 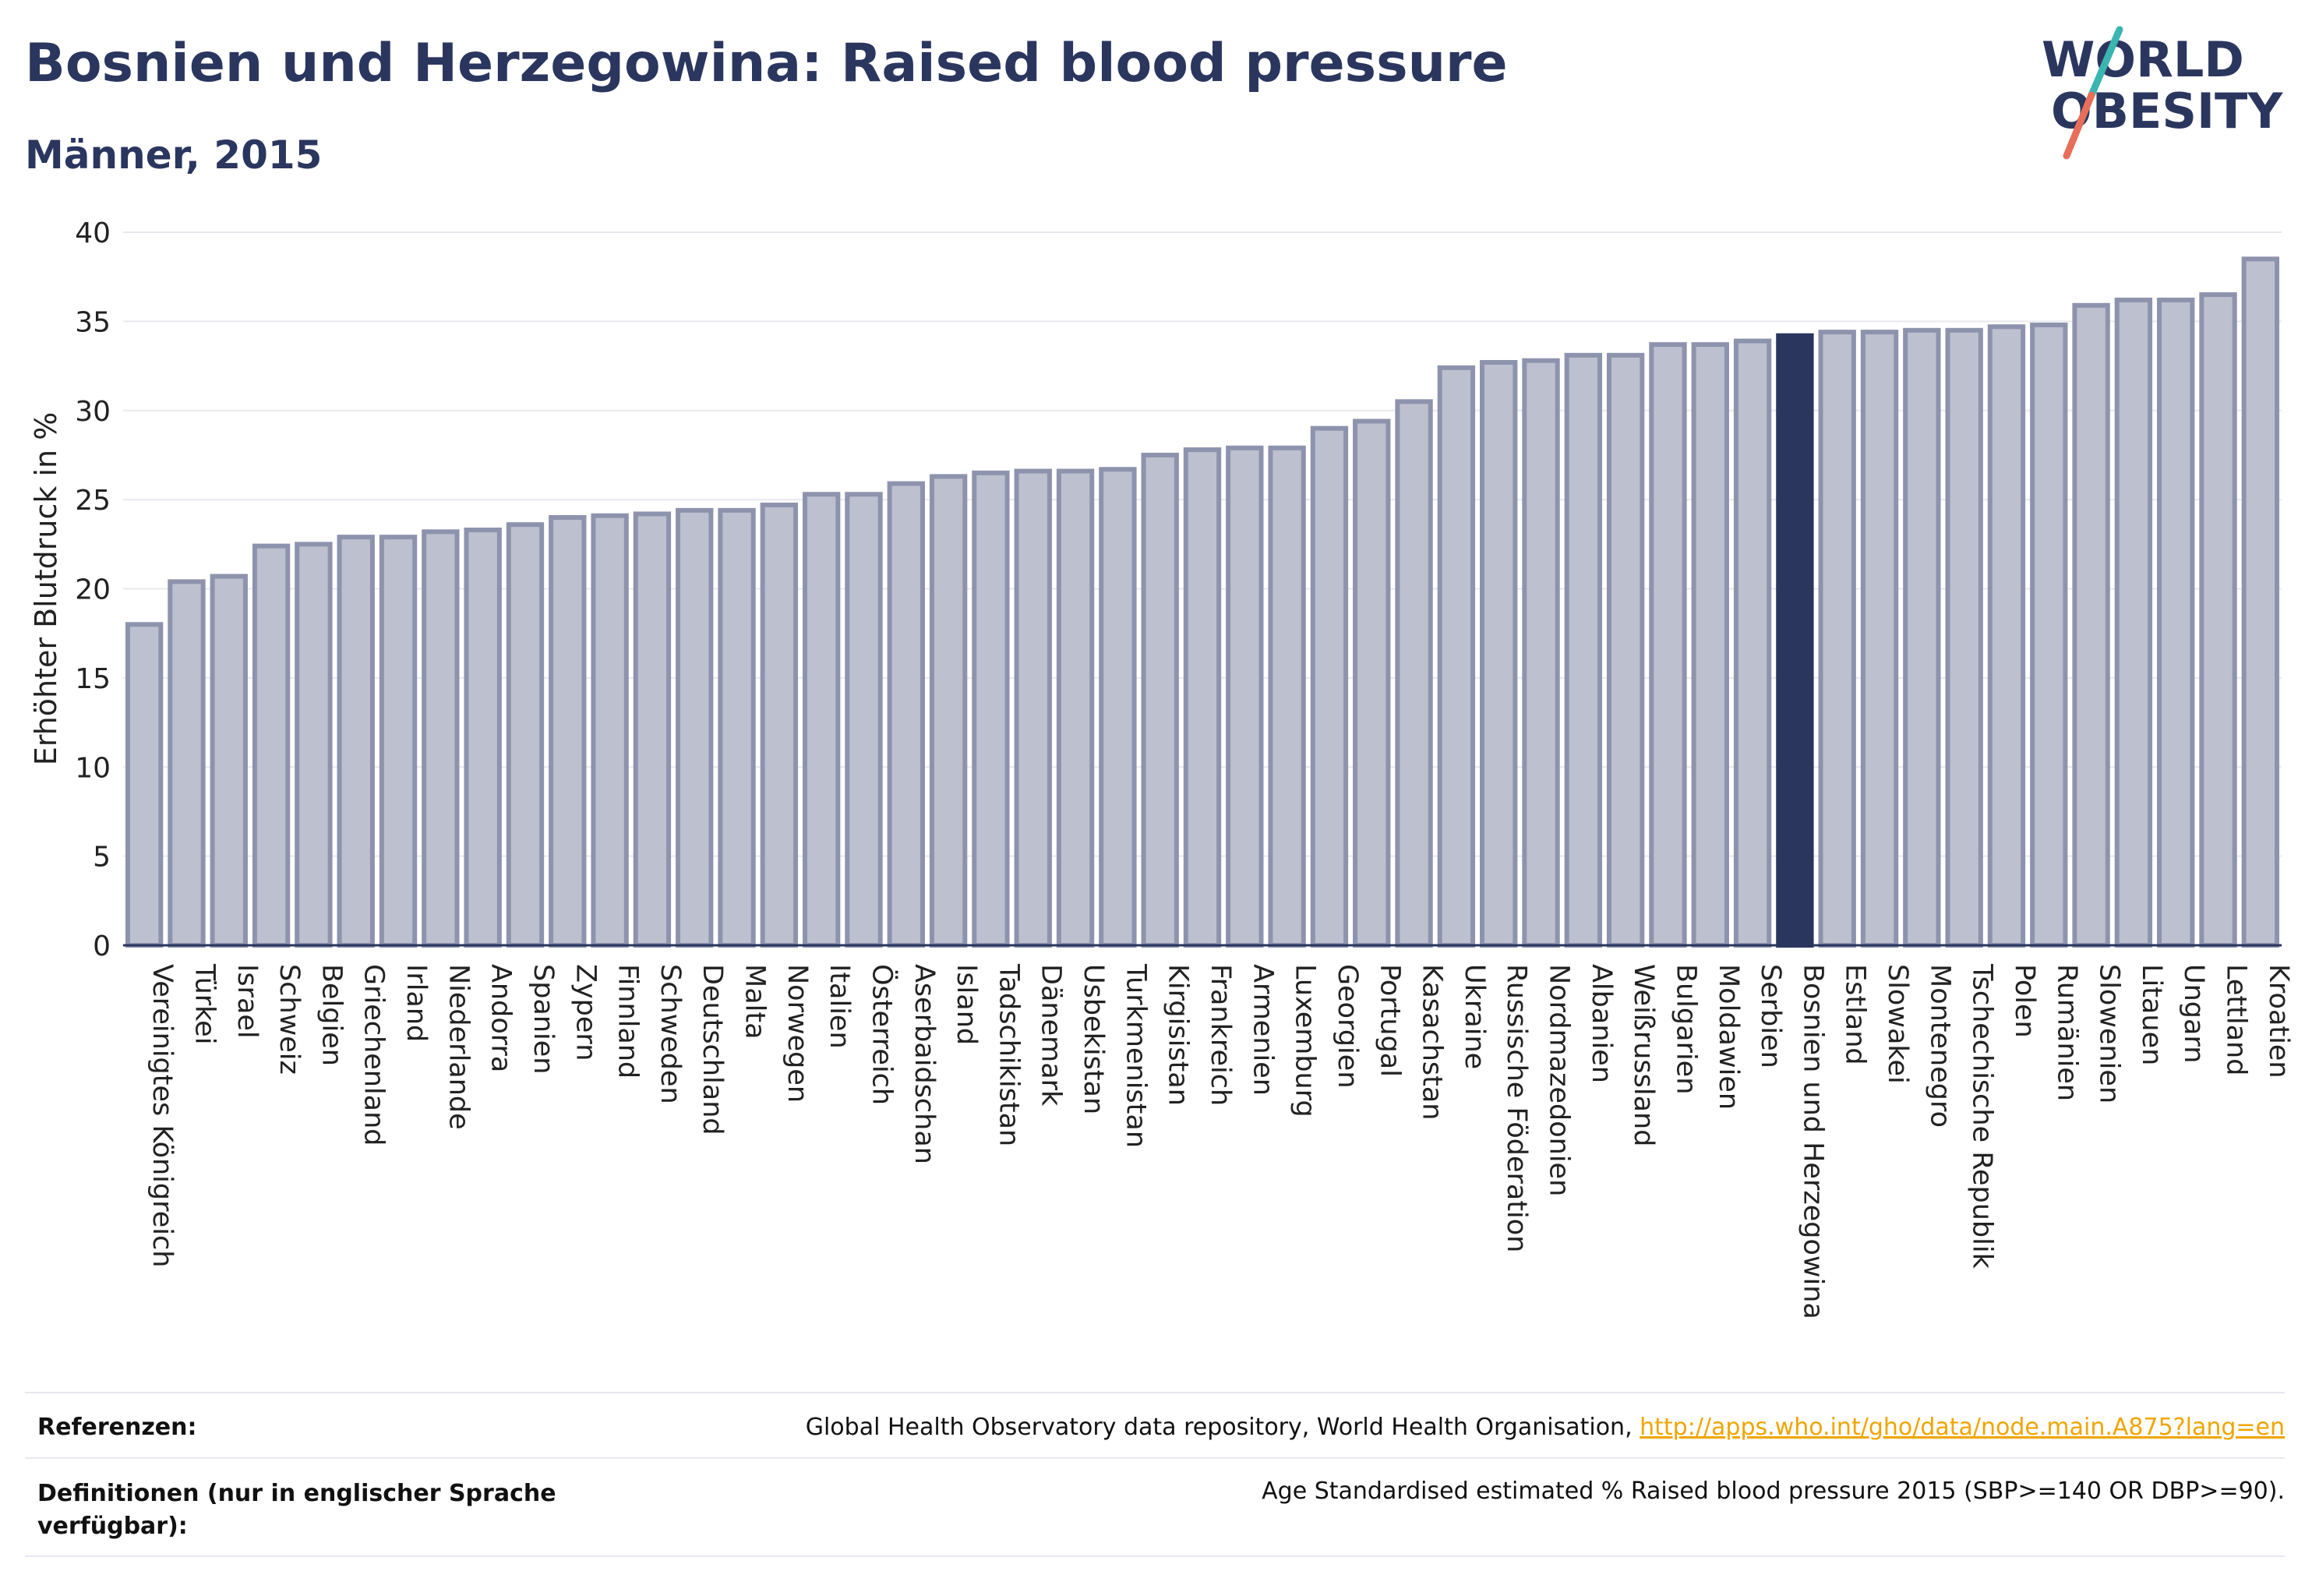 I want to click on y-tick-label: 10, so click(x=93, y=768).